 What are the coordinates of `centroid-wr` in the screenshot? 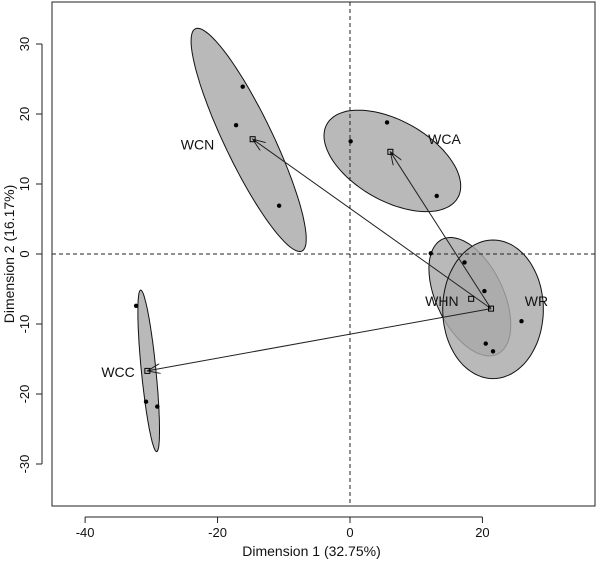 It's located at (491, 308).